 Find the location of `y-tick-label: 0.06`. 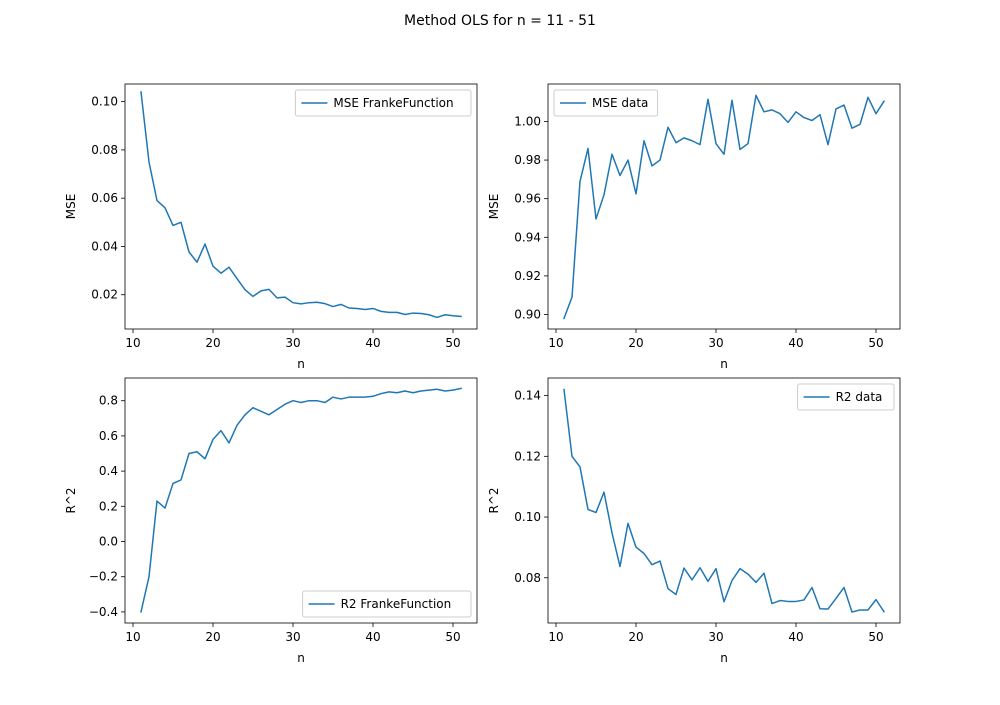

y-tick-label: 0.06 is located at coordinates (104, 198).